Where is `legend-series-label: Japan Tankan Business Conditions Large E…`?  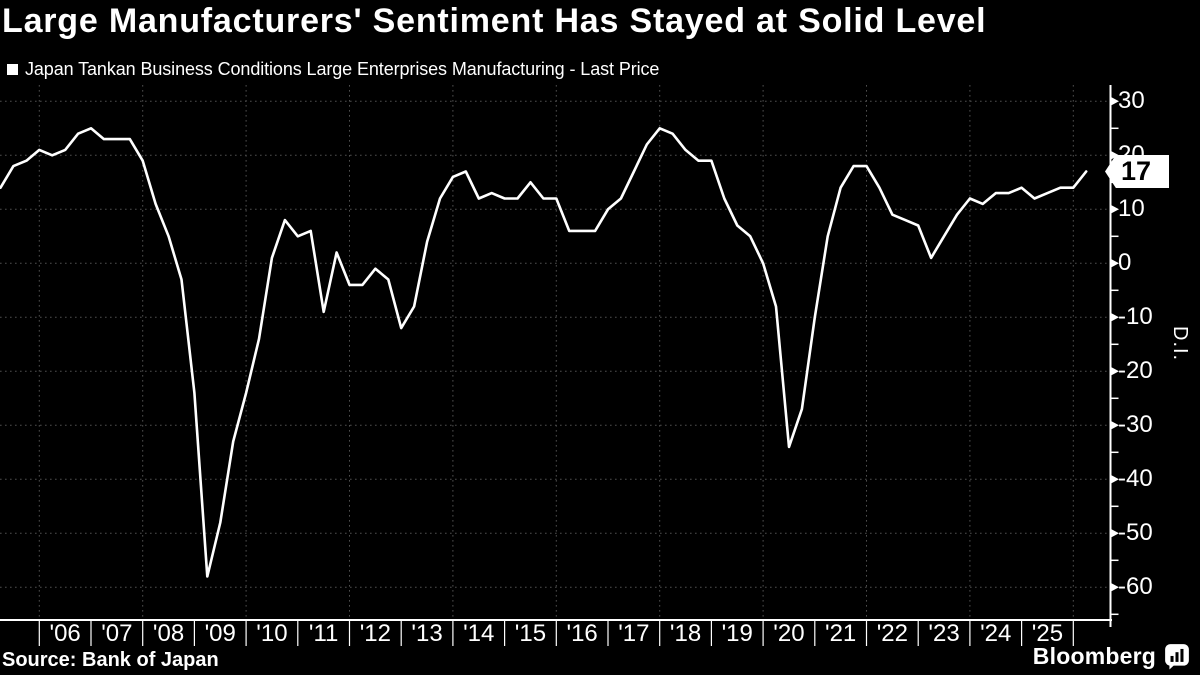 legend-series-label: Japan Tankan Business Conditions Large E… is located at coordinates (342, 69).